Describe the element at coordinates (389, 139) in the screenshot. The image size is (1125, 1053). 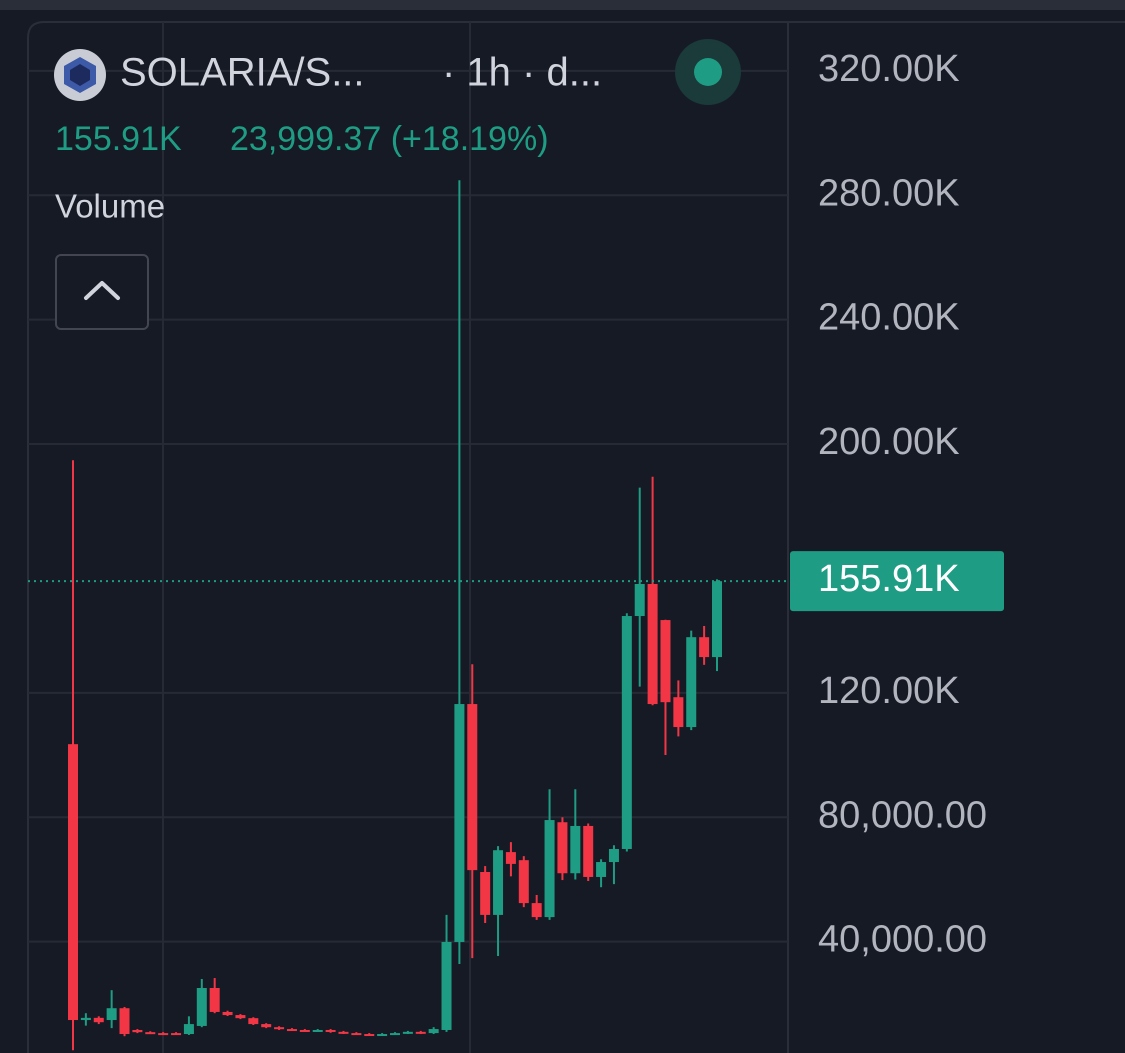
I see `price-change: 23,999.37 (+18.19%)` at that location.